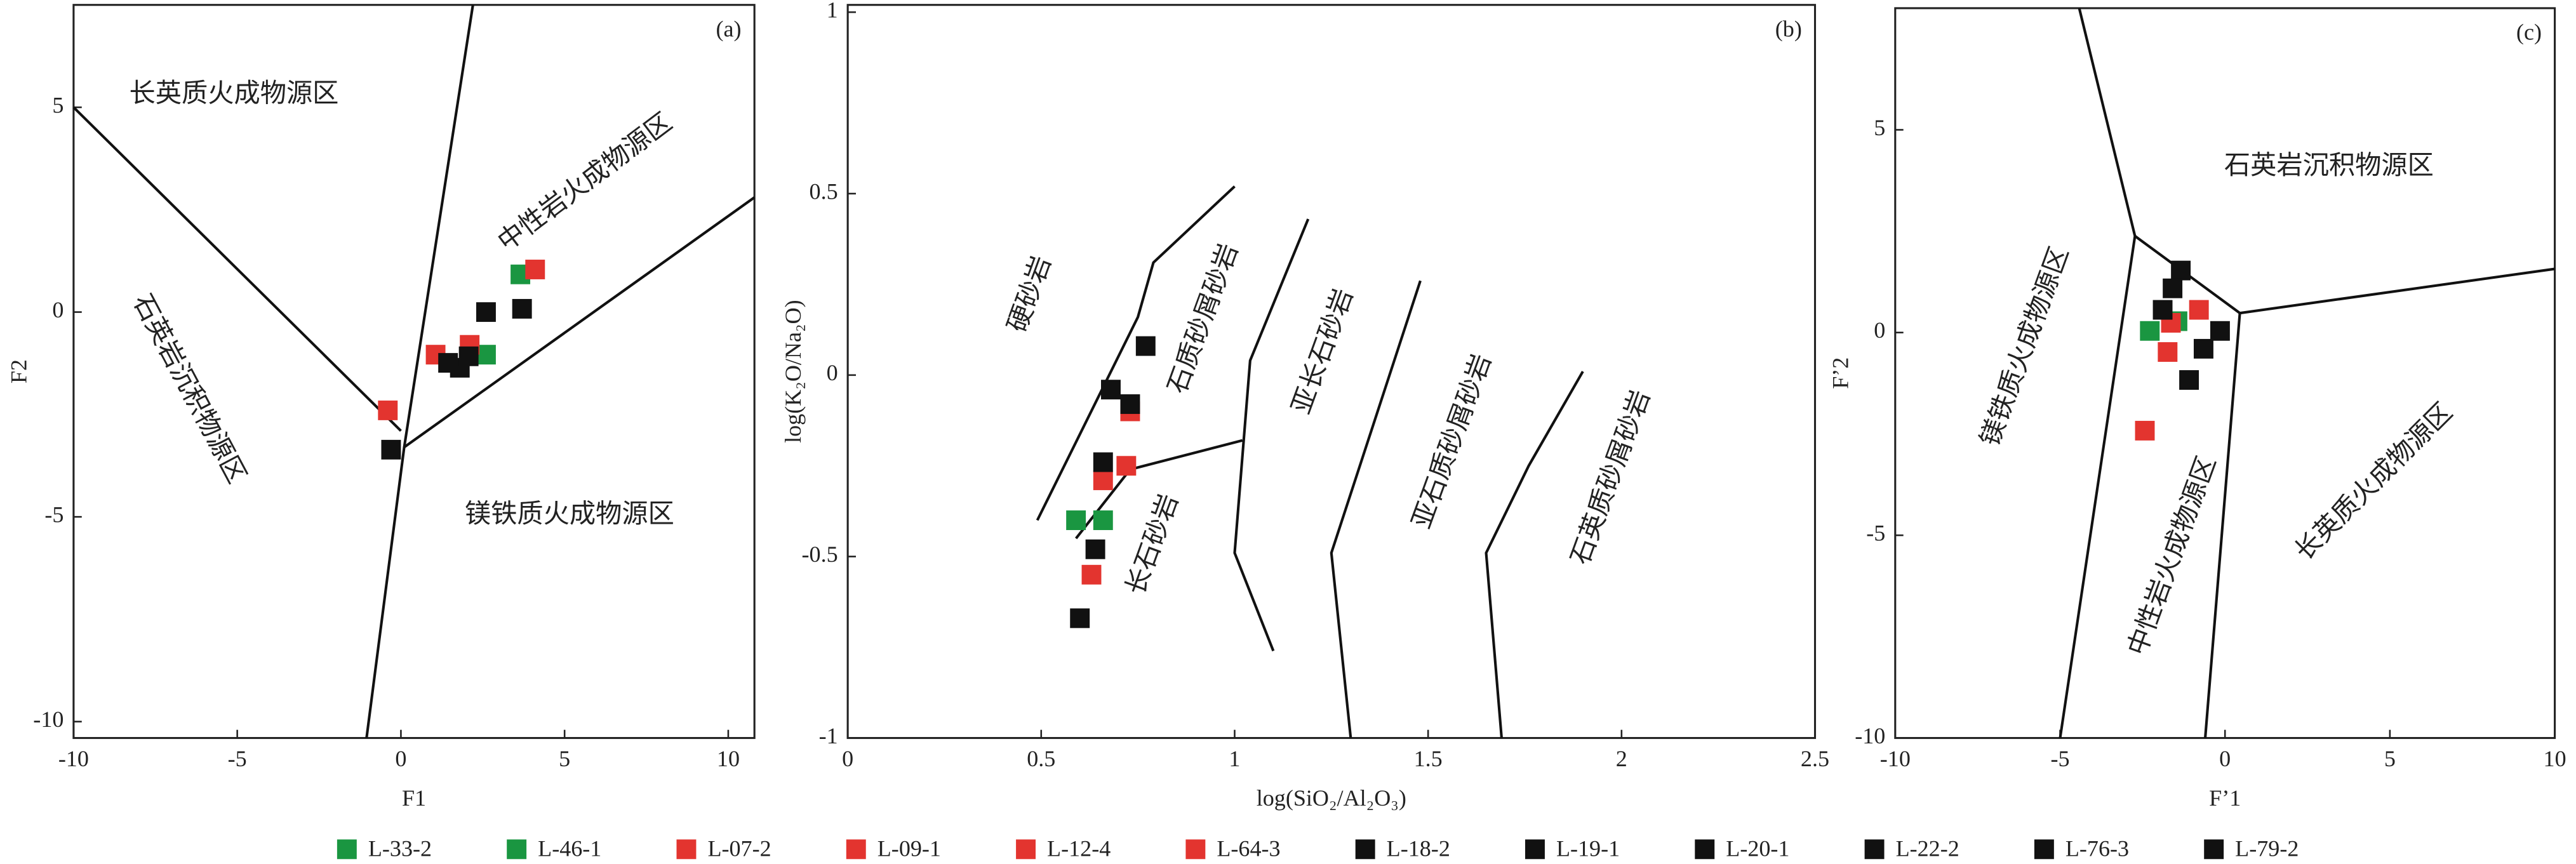  I want to click on y-axis-label: F2, so click(19, 371).